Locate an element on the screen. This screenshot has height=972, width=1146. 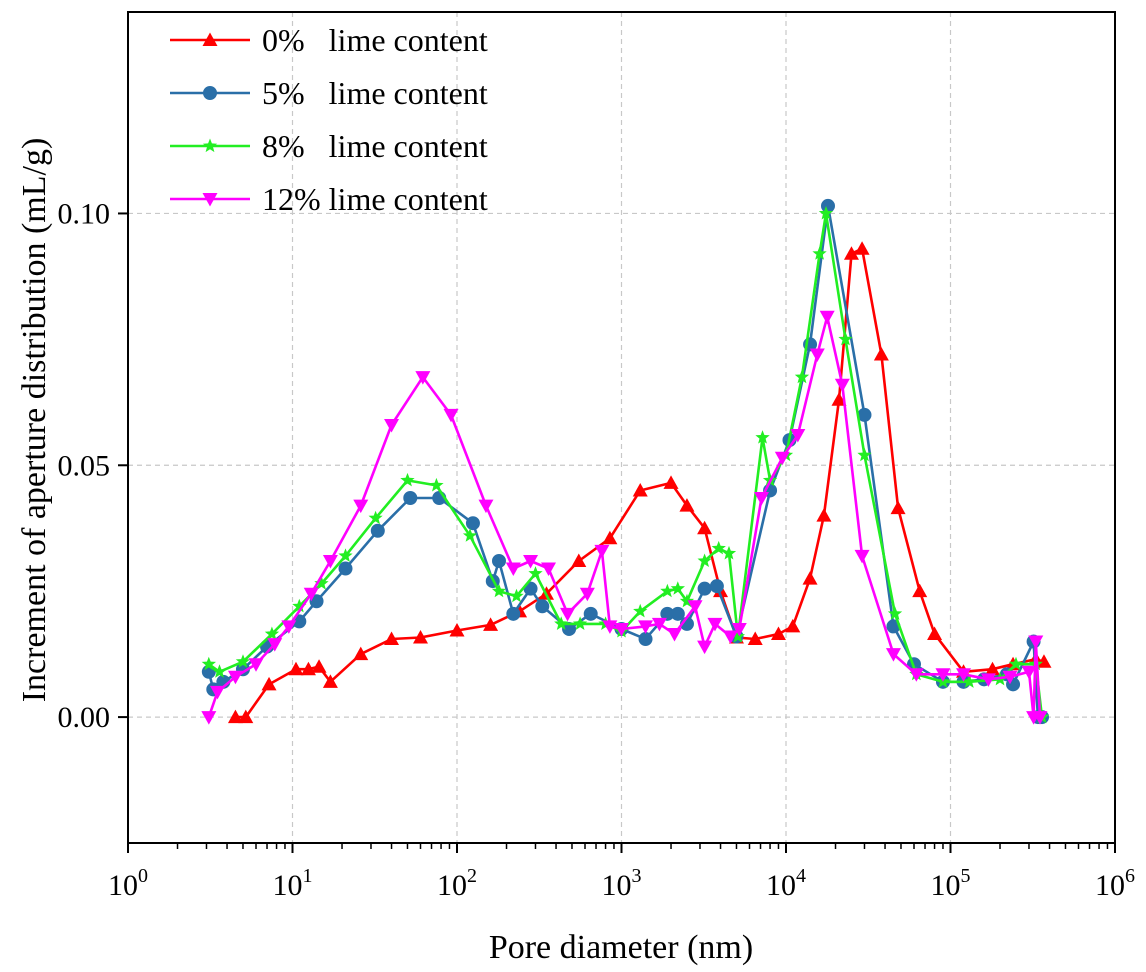
legend-label: 5% lime content is located at coordinates (375, 93).